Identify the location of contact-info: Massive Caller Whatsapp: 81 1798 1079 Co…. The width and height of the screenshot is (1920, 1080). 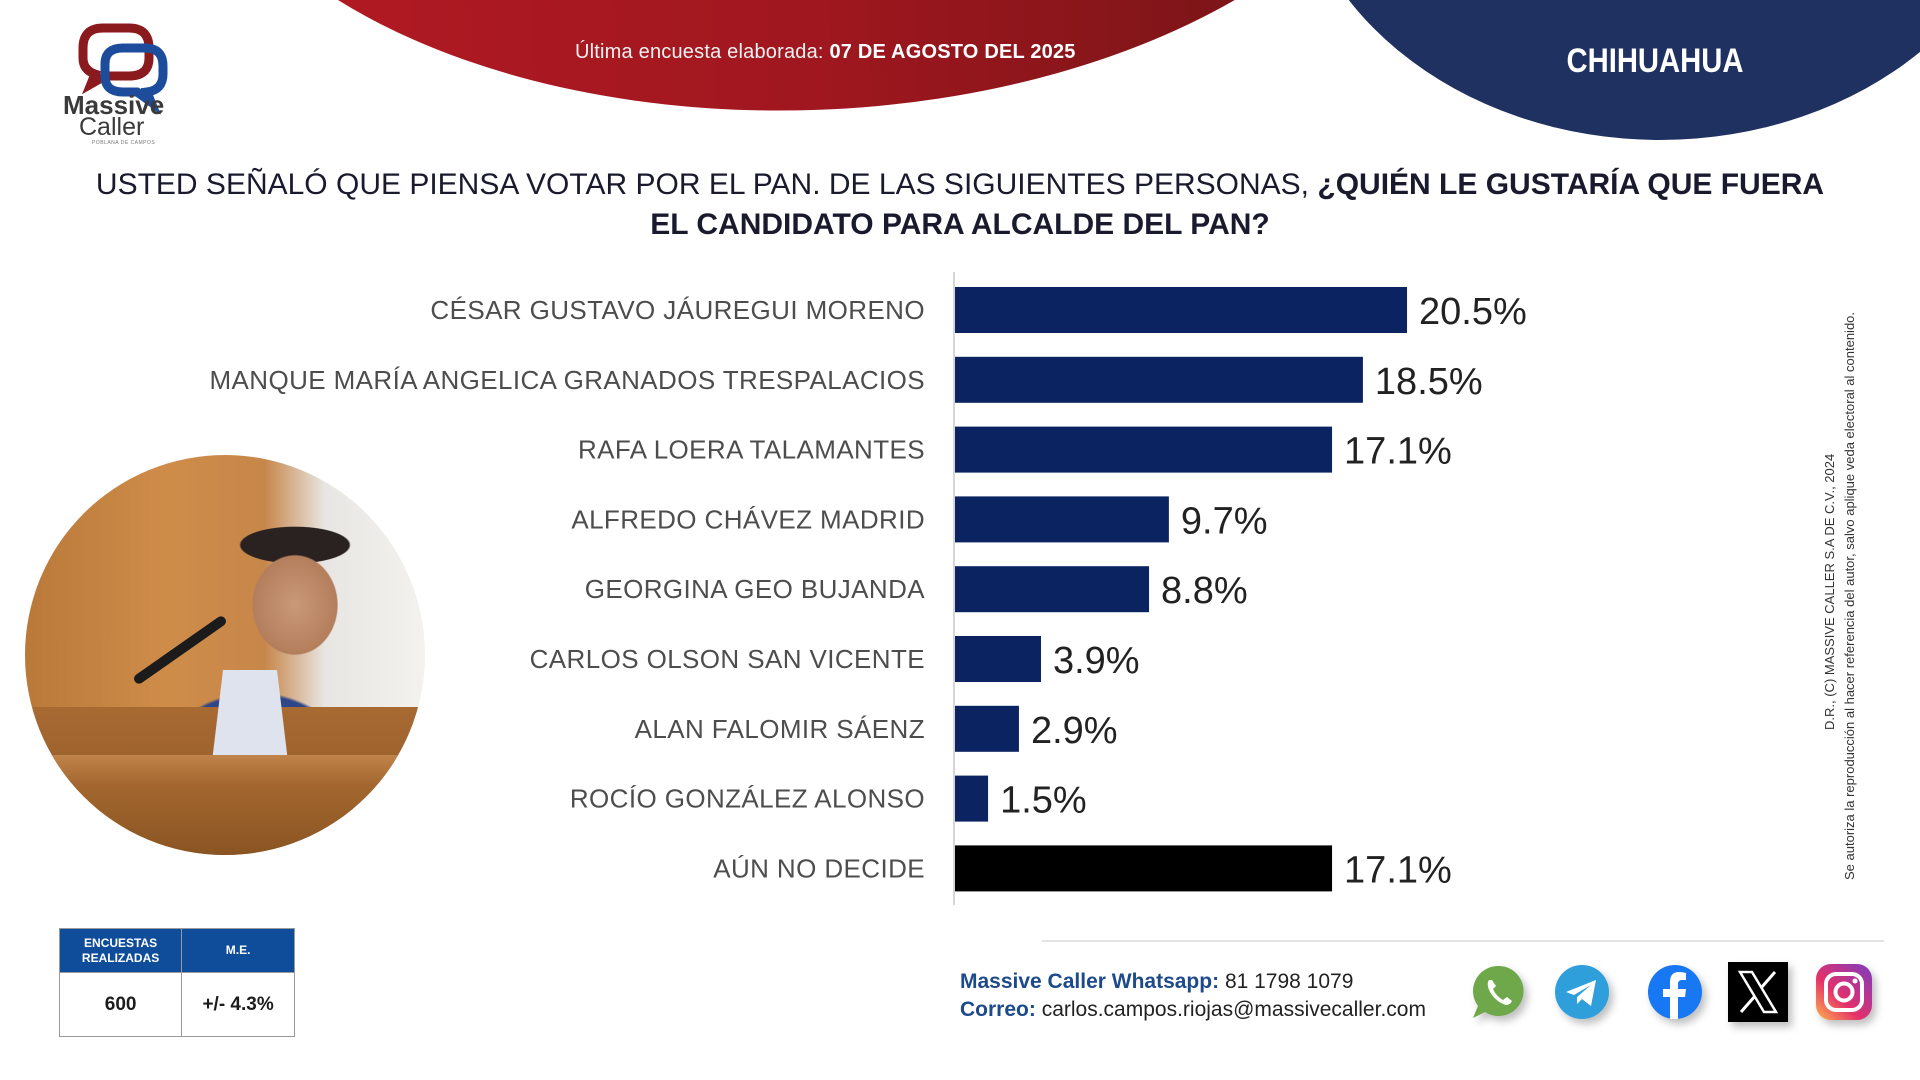
(1193, 996).